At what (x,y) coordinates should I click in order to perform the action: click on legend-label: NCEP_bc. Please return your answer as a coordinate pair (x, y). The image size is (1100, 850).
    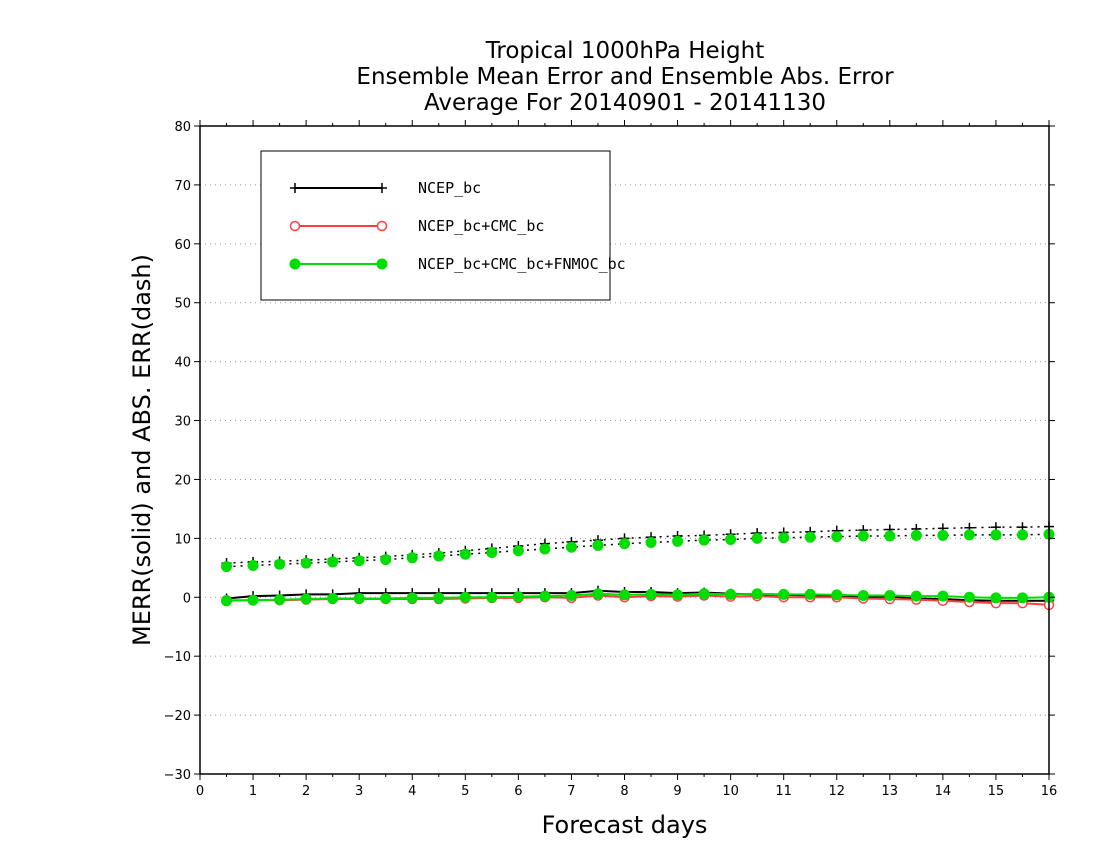
    Looking at the image, I should click on (449, 188).